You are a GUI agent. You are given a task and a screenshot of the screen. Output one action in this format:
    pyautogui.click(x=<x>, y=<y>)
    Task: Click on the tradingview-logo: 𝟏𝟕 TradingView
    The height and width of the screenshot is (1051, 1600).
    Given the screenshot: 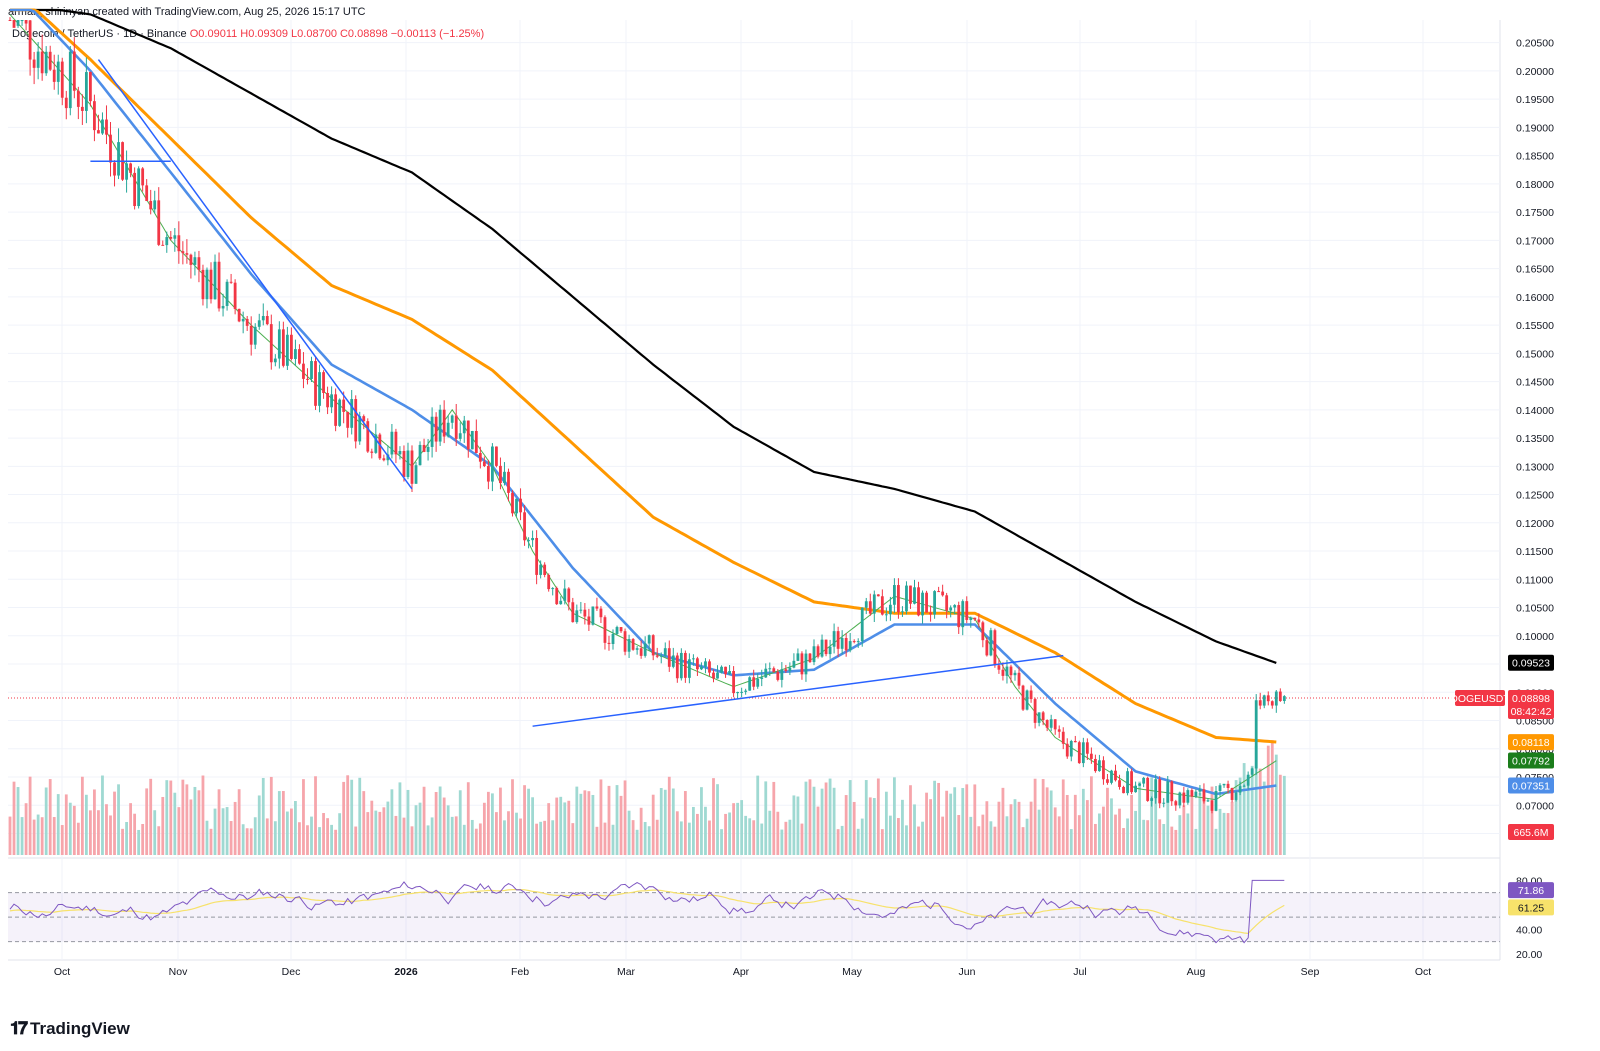 What is the action you would take?
    pyautogui.click(x=70, y=1028)
    